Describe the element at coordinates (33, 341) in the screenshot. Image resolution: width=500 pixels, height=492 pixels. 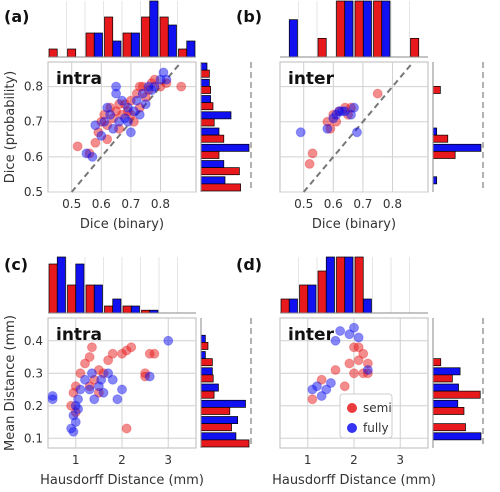
I see `y-tick-label: 0.4` at that location.